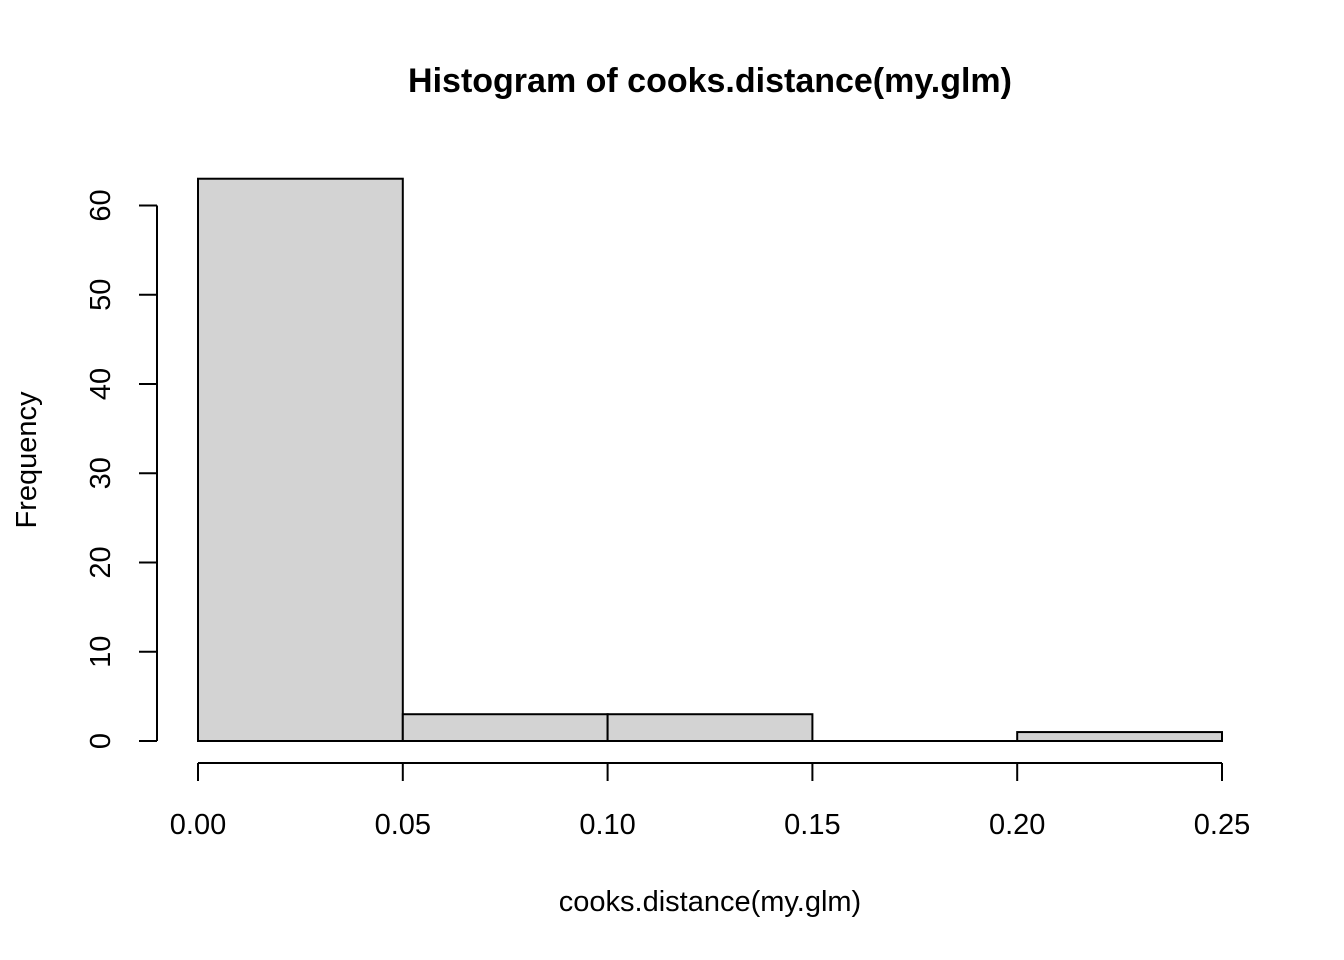  What do you see at coordinates (101, 384) in the screenshot?
I see `y-tick-label: 40` at bounding box center [101, 384].